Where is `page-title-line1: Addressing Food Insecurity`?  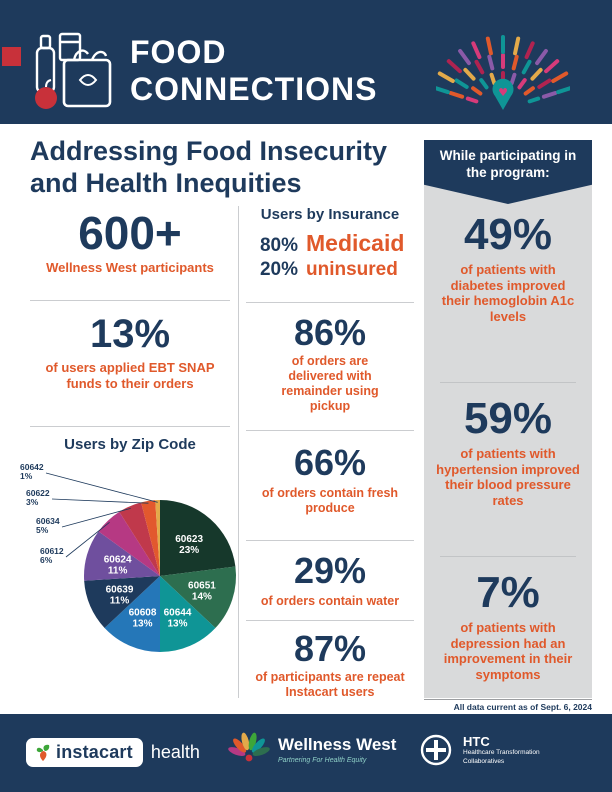 page-title-line1: Addressing Food Insecurity is located at coordinates (209, 151).